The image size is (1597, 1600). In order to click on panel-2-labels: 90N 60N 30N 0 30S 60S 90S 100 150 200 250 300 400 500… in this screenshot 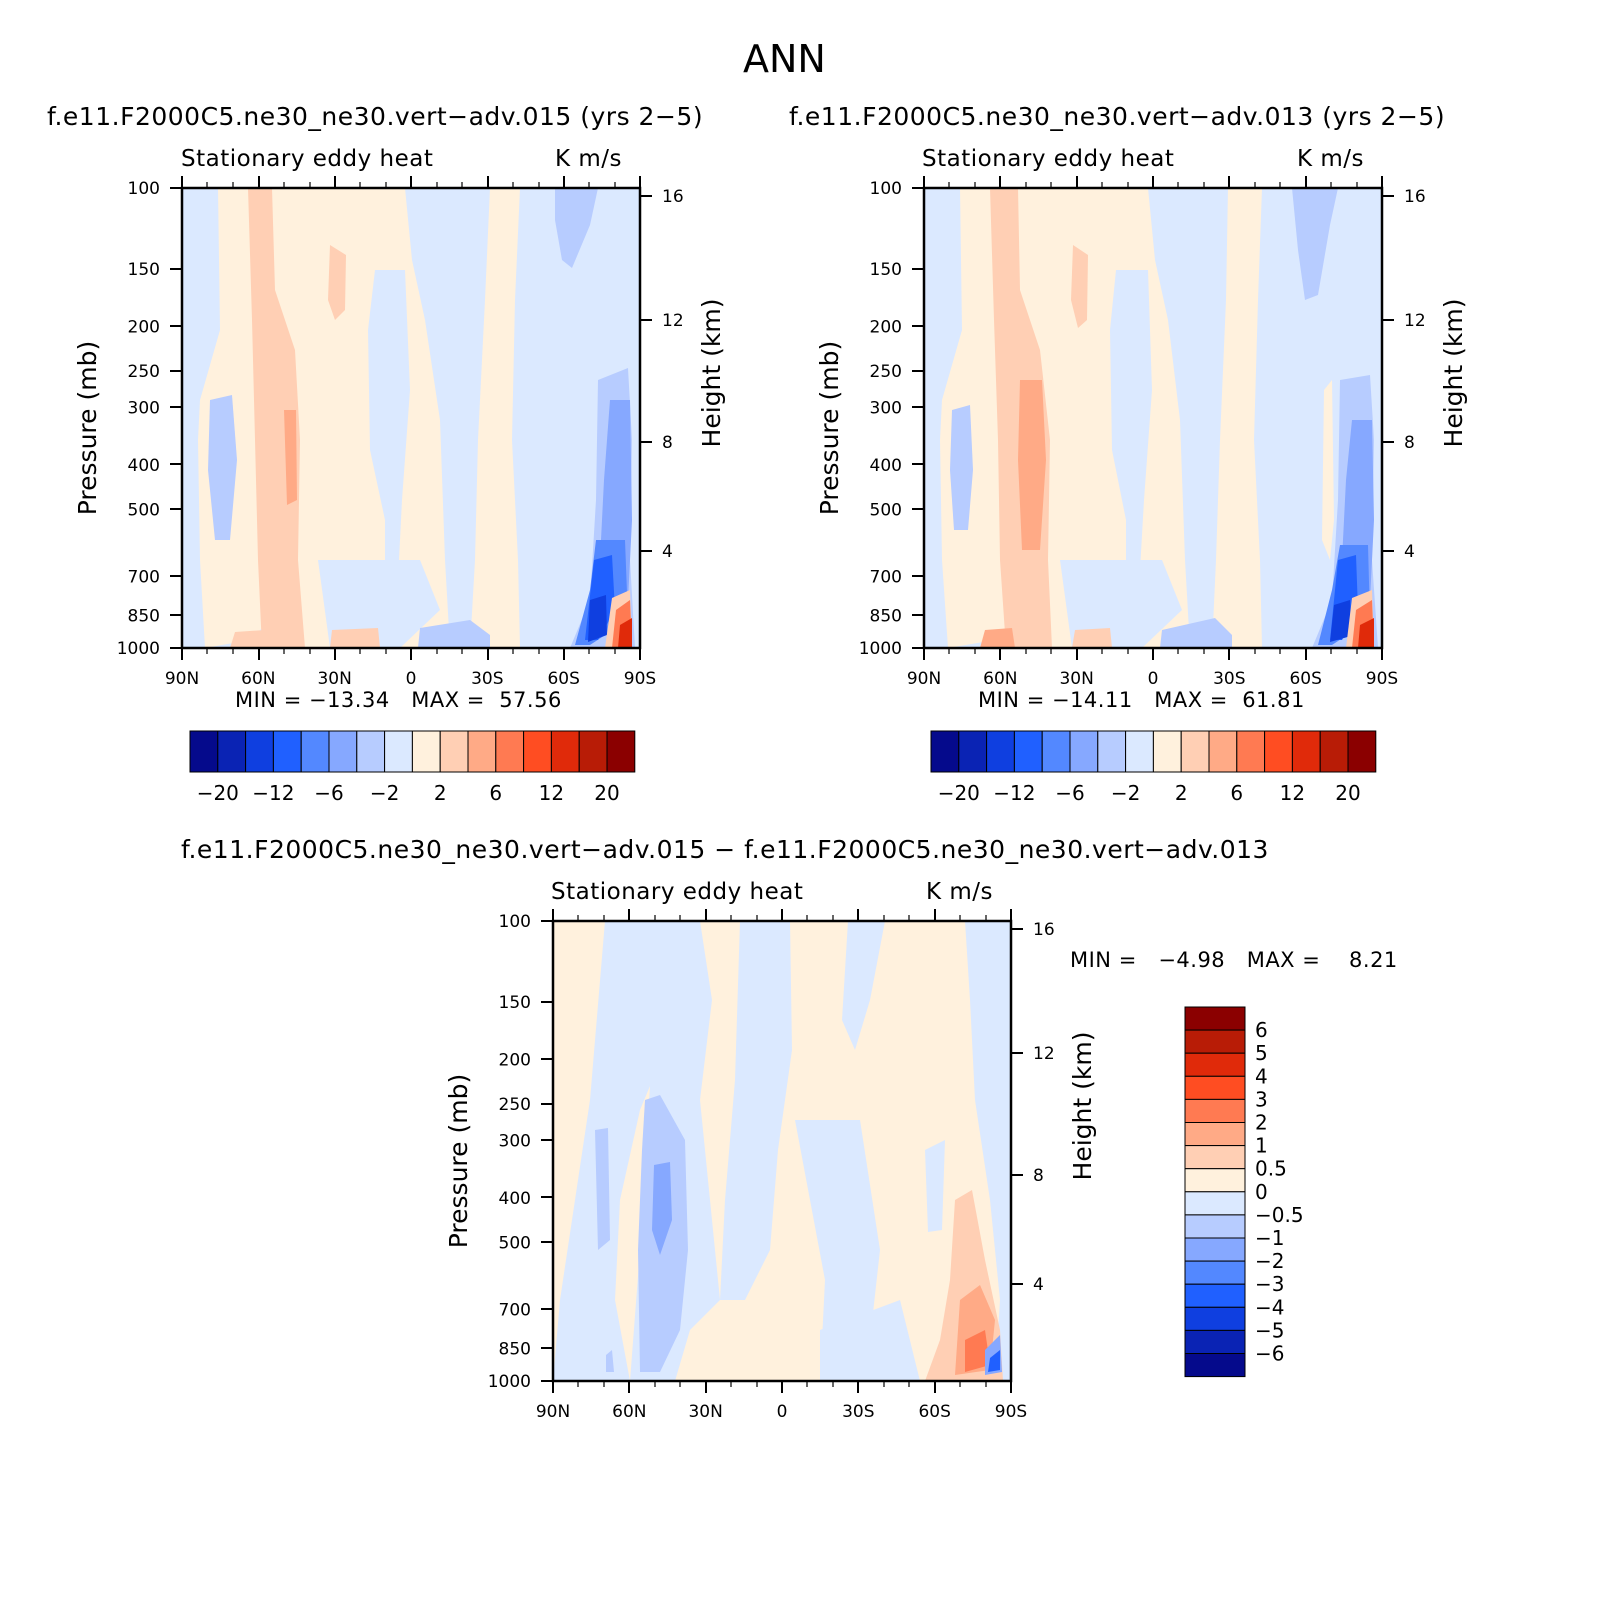, I will do `click(1141, 434)`.